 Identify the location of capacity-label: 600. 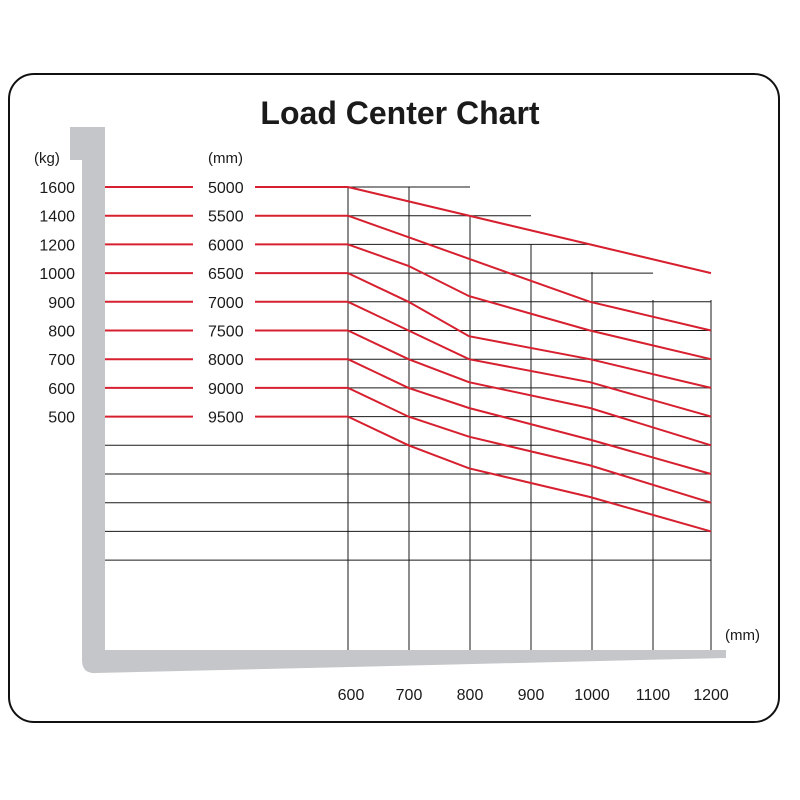
(61, 389).